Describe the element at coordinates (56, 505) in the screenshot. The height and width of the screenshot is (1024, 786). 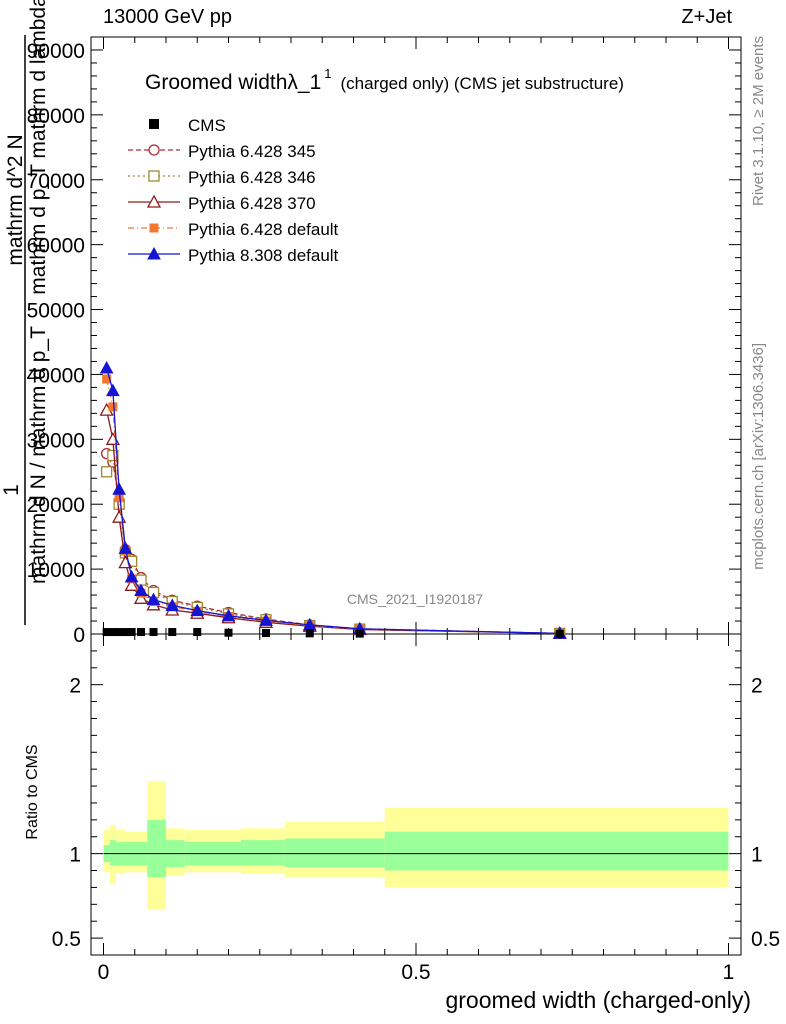
I see `main-ytick-label: 20000` at that location.